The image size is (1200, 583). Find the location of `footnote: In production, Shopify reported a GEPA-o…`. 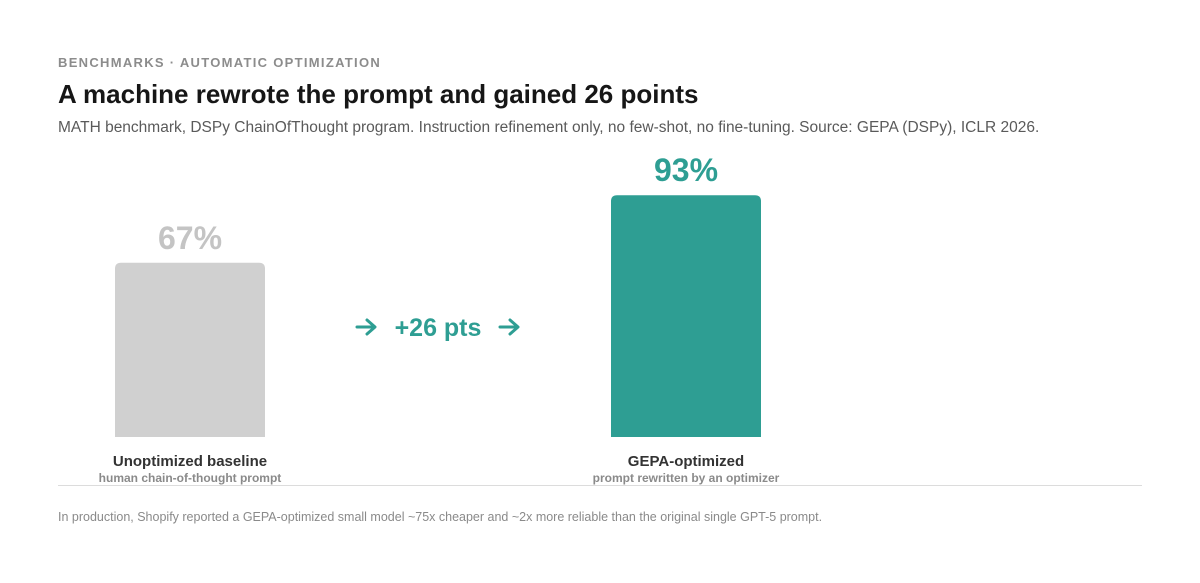

footnote: In production, Shopify reported a GEPA-o… is located at coordinates (440, 517).